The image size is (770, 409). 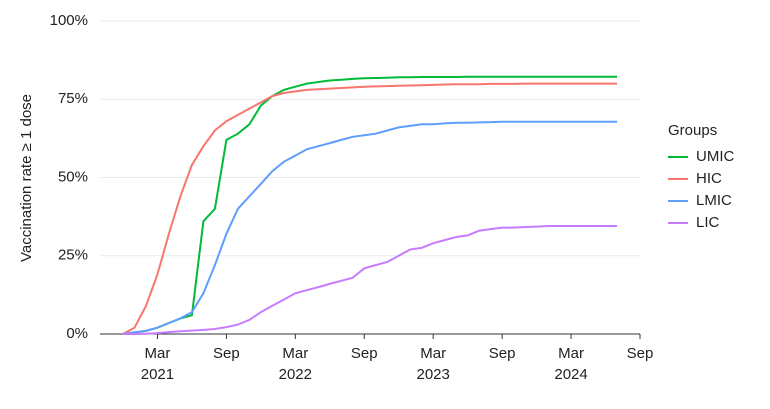 I want to click on y-axis-label: Vaccination rate ≥ 1 dose, so click(x=26, y=178).